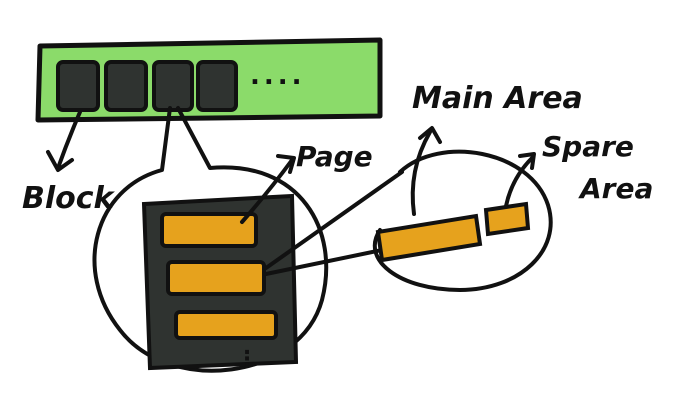 The image size is (700, 400). What do you see at coordinates (429, 238) in the screenshot?
I see `main-area-region` at bounding box center [429, 238].